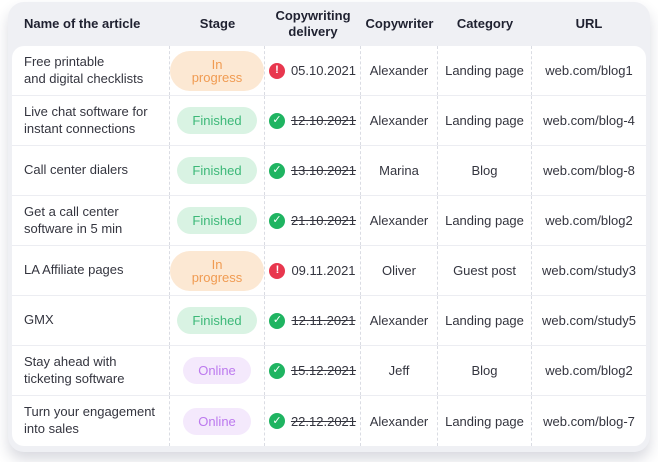 The height and width of the screenshot is (462, 658). What do you see at coordinates (323, 421) in the screenshot?
I see `delivery-date: 22.12.2021` at bounding box center [323, 421].